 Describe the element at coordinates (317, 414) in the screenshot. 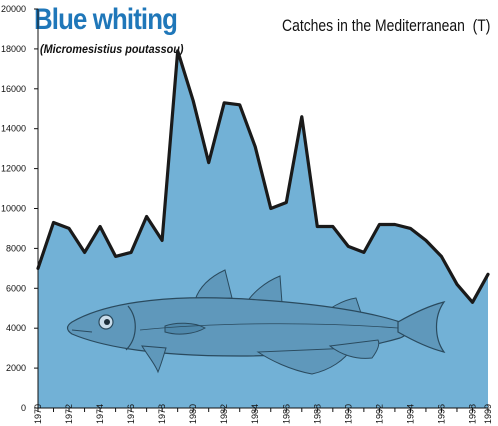

I see `x-tick-label: 1988` at that location.